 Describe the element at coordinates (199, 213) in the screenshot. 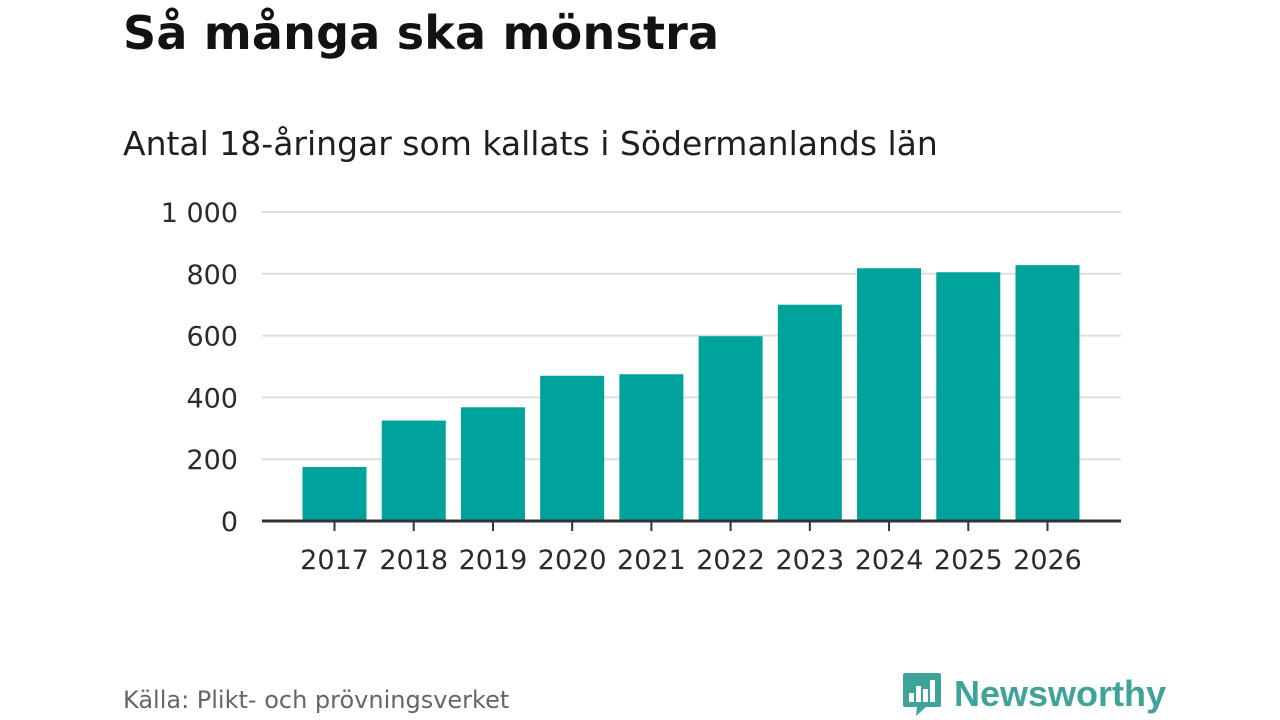

I see `y-tick-label: 1 000` at that location.